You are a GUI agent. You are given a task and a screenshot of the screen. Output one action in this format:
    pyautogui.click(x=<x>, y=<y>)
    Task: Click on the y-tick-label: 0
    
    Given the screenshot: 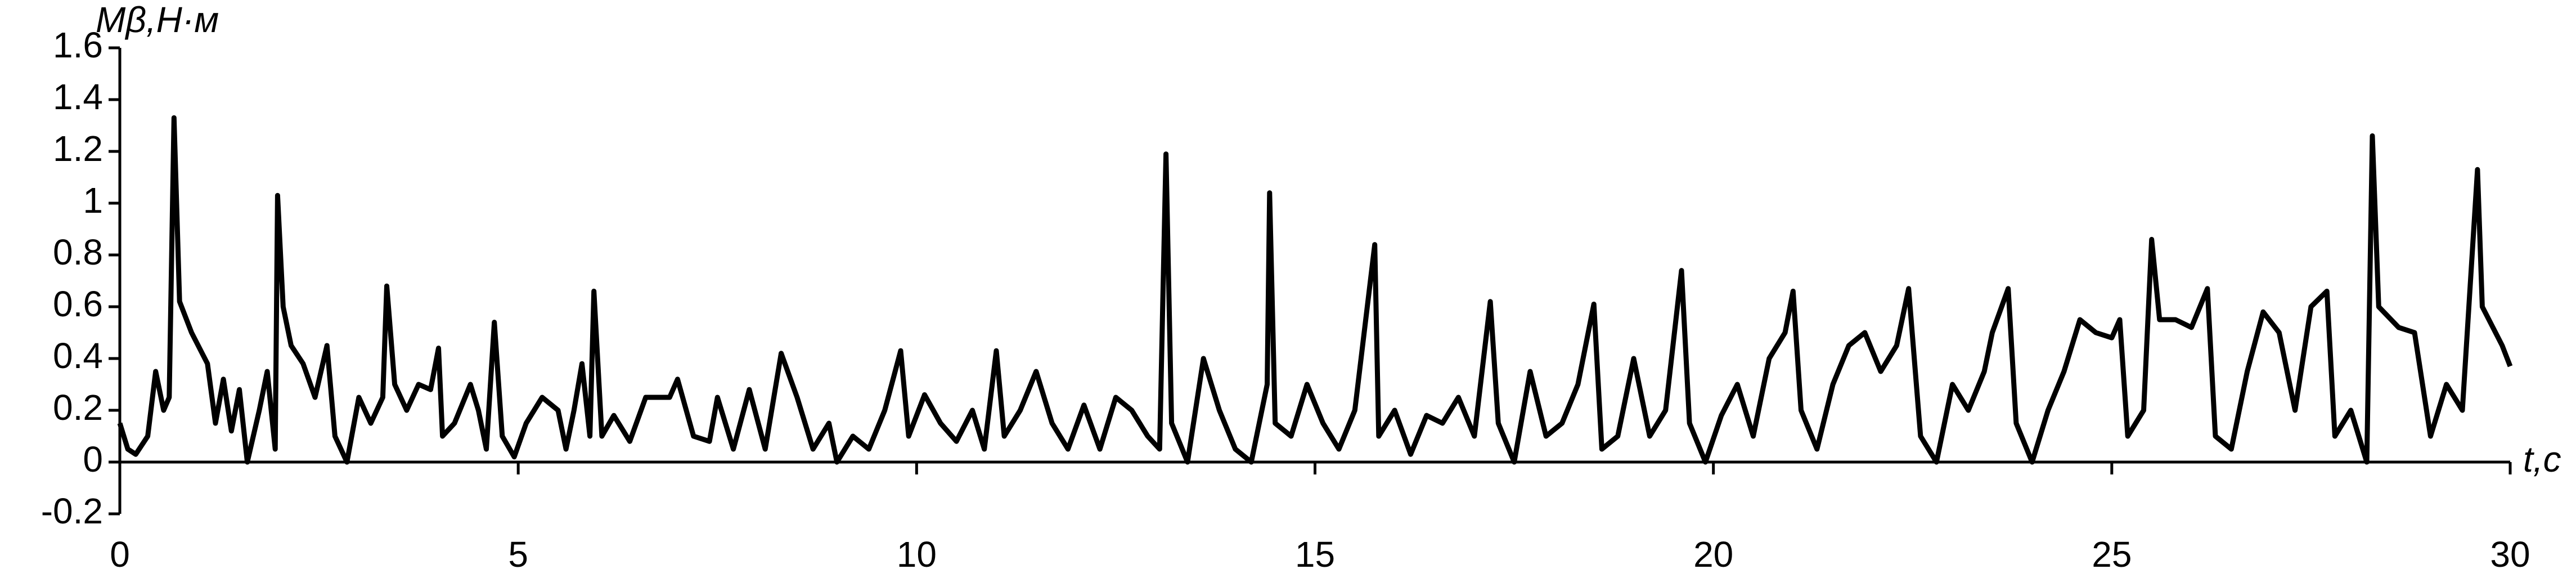 What is the action you would take?
    pyautogui.click(x=93, y=459)
    